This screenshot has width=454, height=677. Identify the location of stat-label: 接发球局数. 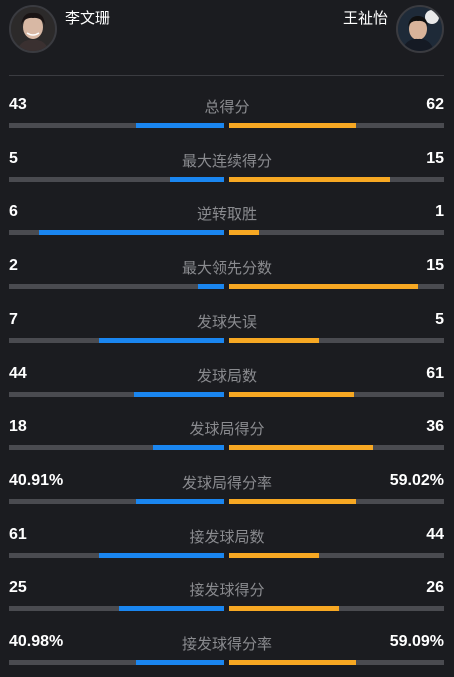
(227, 536).